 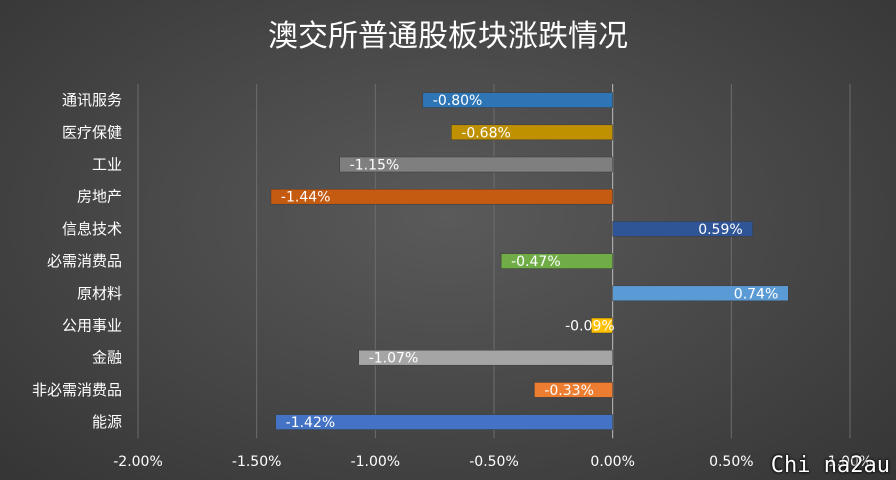 What do you see at coordinates (107, 422) in the screenshot?
I see `category-label: 能源` at bounding box center [107, 422].